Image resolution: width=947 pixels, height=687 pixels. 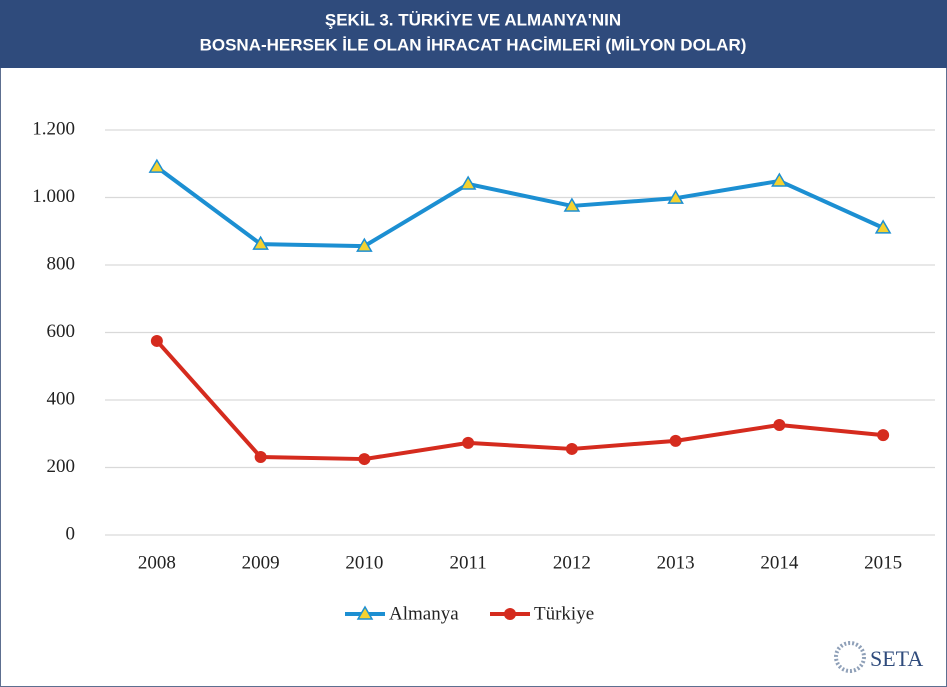 I want to click on x-tick-label: 2014, so click(x=779, y=562).